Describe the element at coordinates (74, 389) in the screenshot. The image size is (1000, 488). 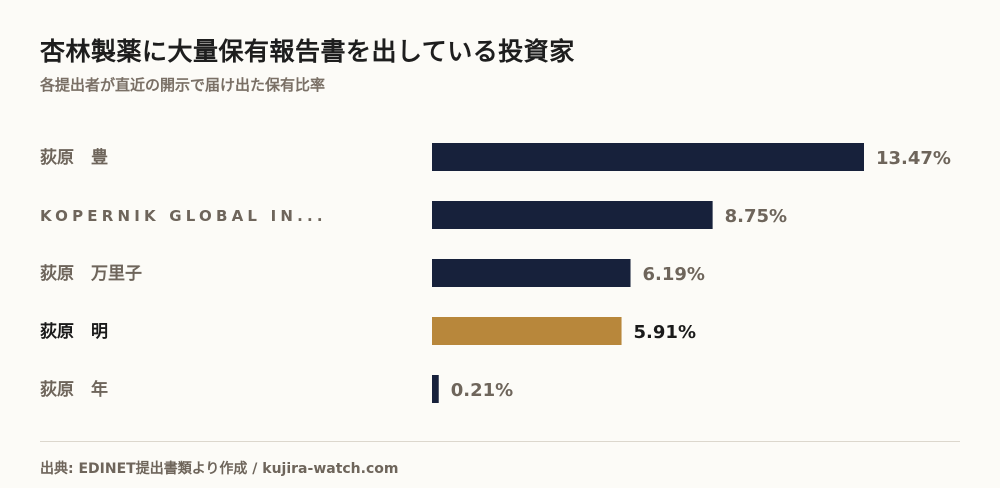
I see `category-label: 荻原 年` at that location.